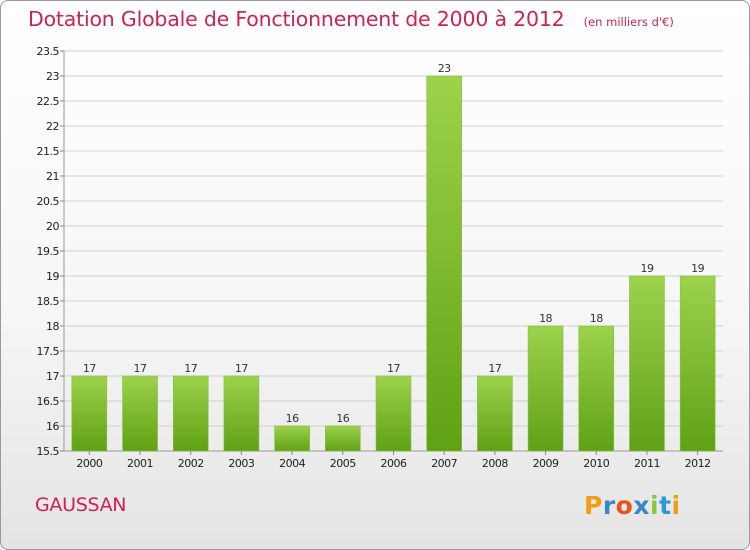 This screenshot has height=550, width=750. What do you see at coordinates (48, 451) in the screenshot?
I see `y-tick-label: 15.5` at bounding box center [48, 451].